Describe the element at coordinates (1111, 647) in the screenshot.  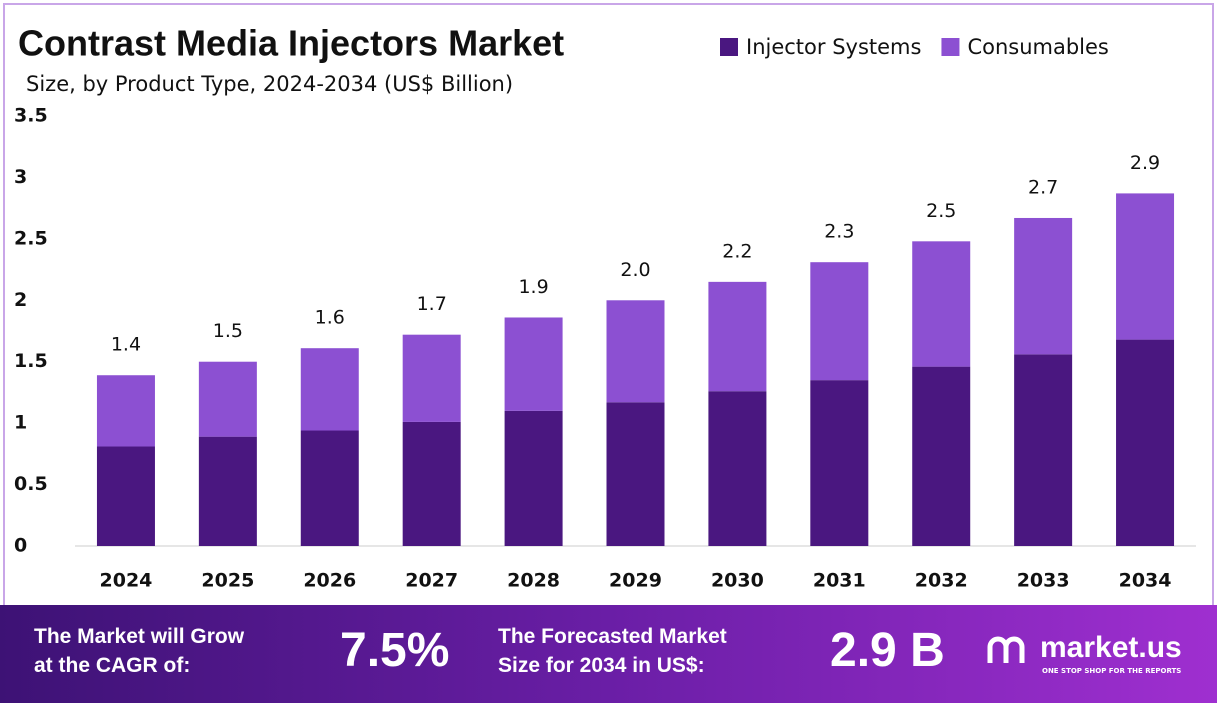
I see `brand: market.us` at that location.